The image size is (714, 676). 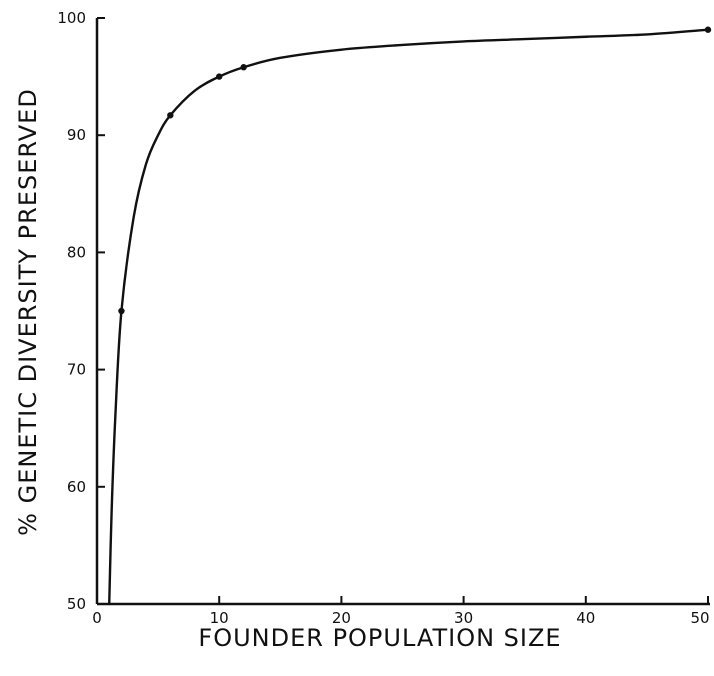 What do you see at coordinates (81, 311) in the screenshot?
I see `y-ticks: 50 60 70 80 90 100` at bounding box center [81, 311].